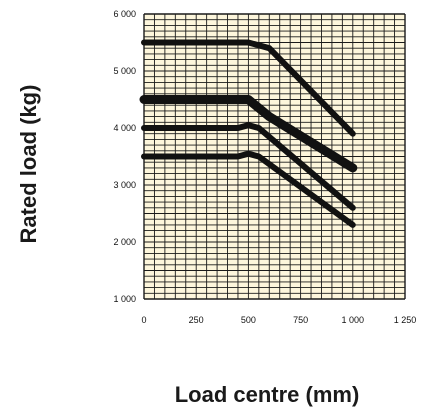 This screenshot has height=417, width=422. I want to click on x-tick-label: 1 000, so click(353, 320).